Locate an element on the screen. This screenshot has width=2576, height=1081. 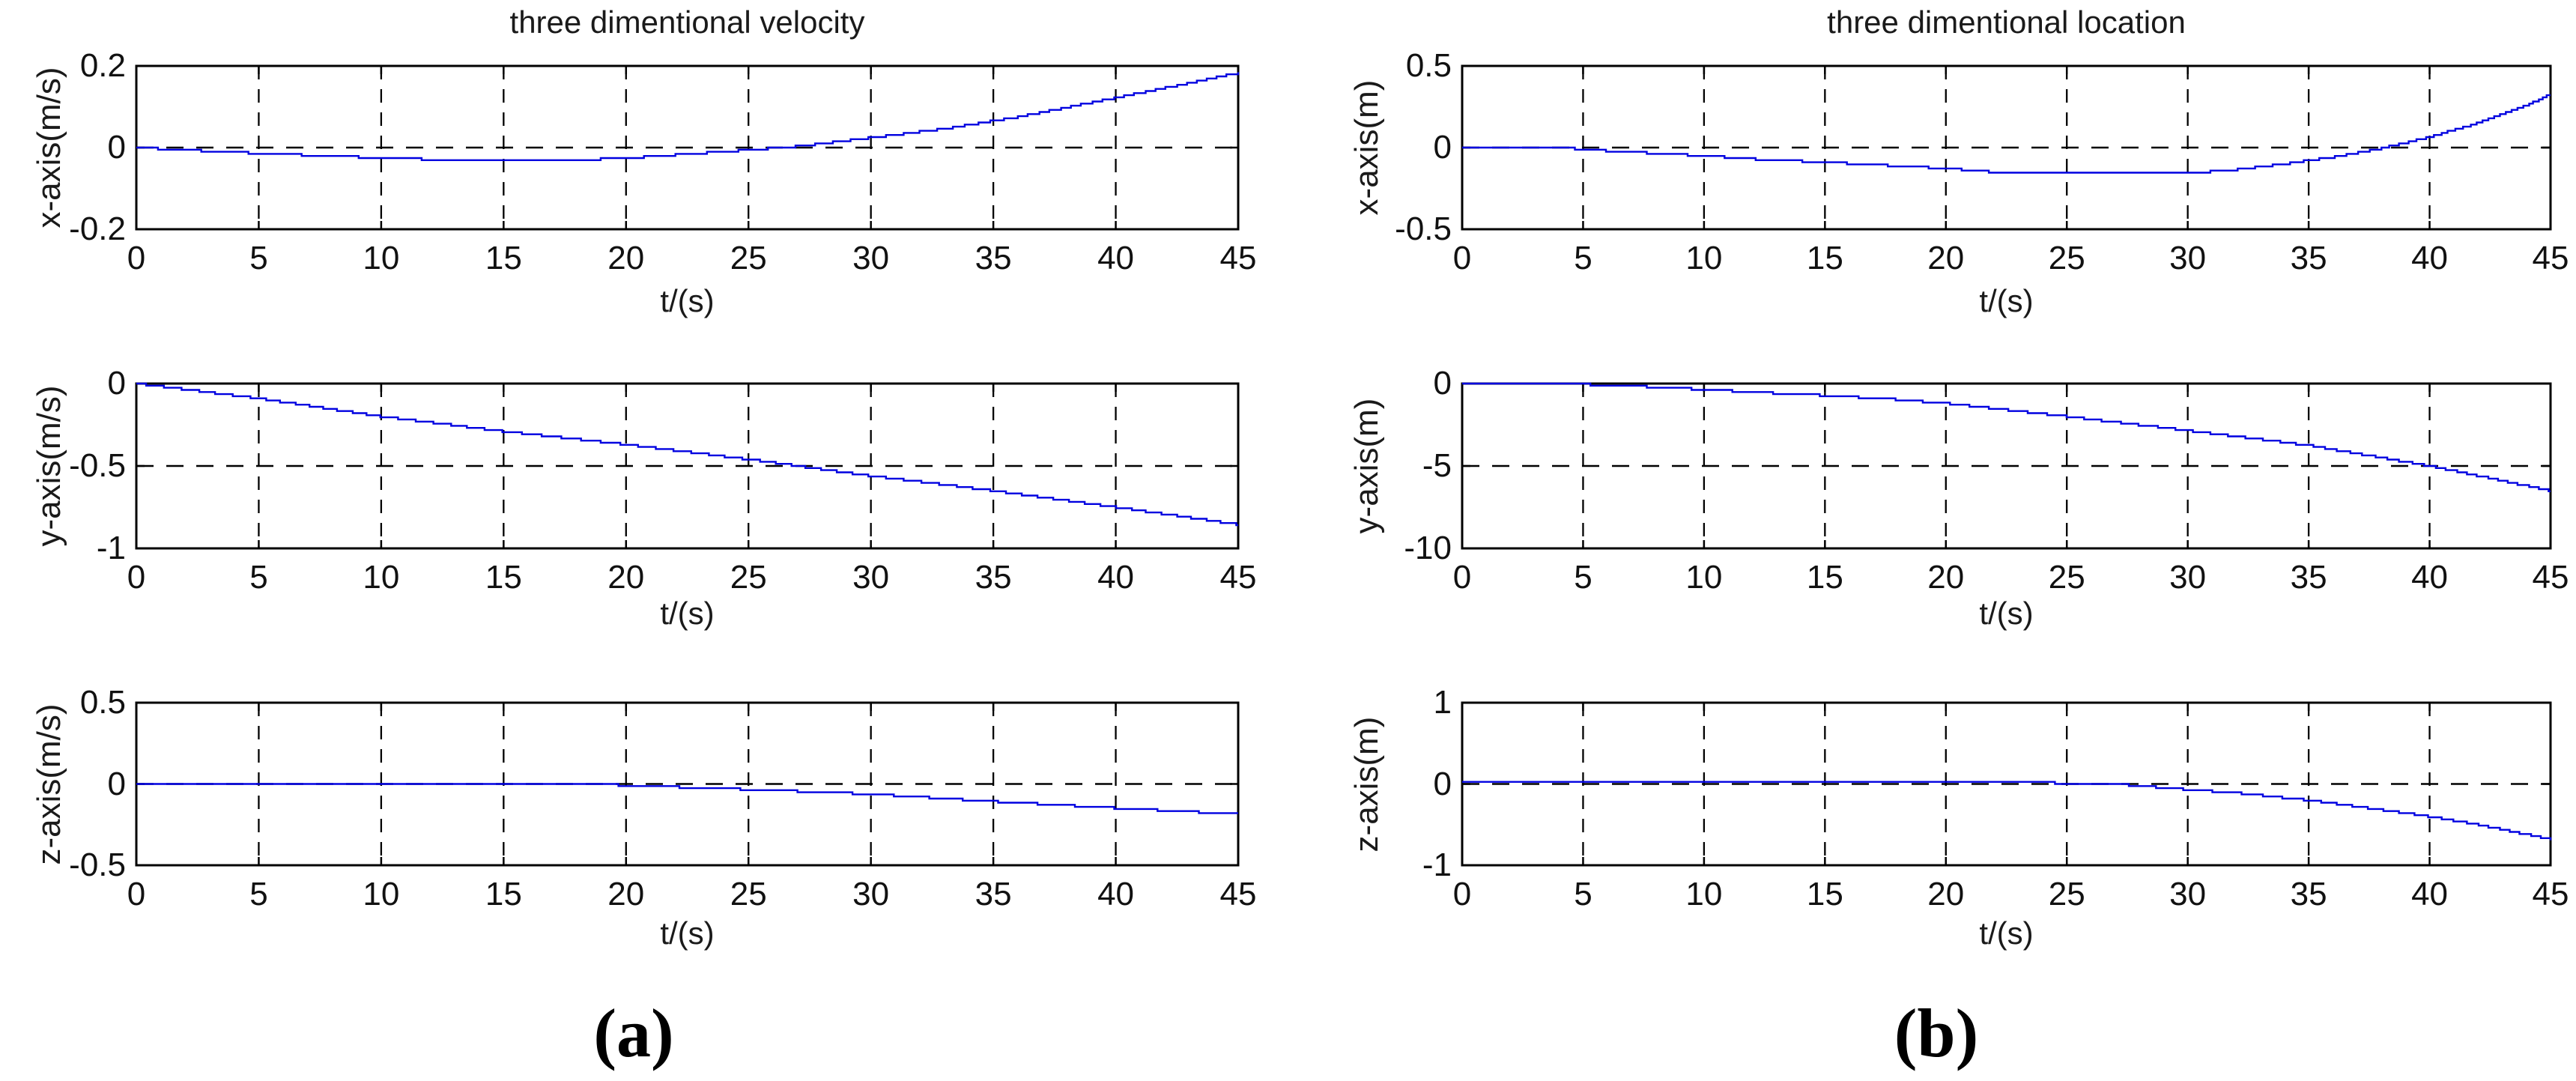
plot-b-y-location is located at coordinates (2007, 466).